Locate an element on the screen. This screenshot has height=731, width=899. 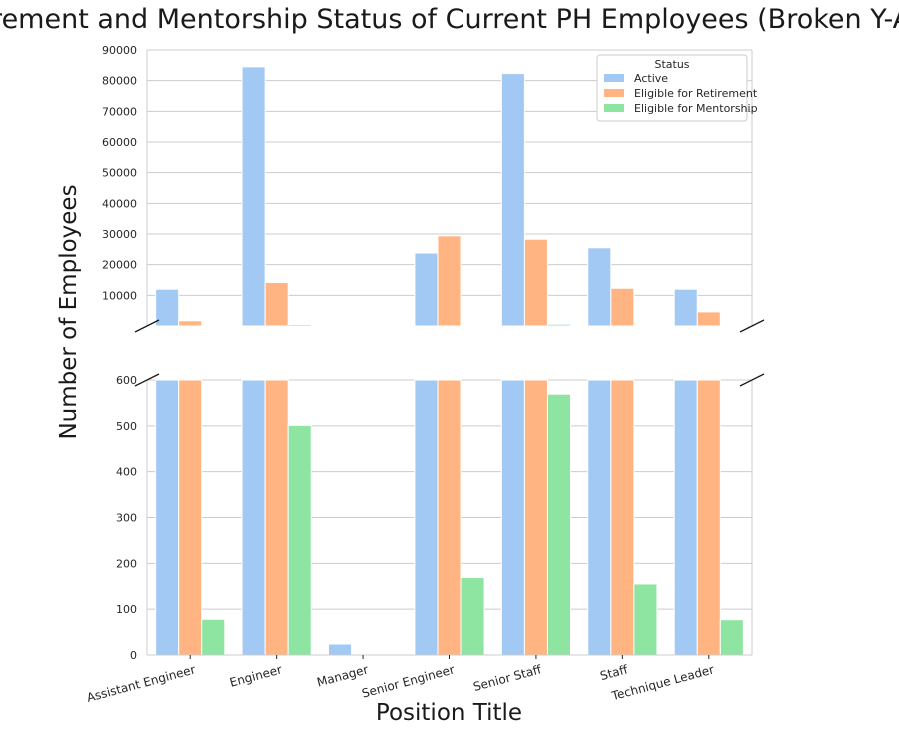
legend-box is located at coordinates (672, 88).